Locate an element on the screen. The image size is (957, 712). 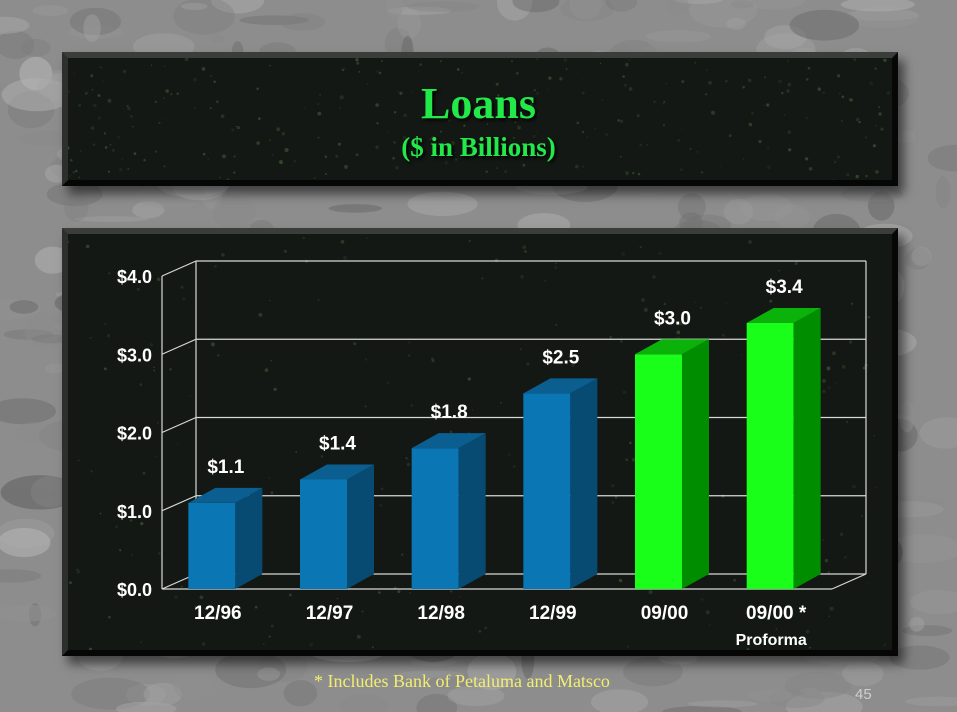
data-label: $2.5 is located at coordinates (560, 357).